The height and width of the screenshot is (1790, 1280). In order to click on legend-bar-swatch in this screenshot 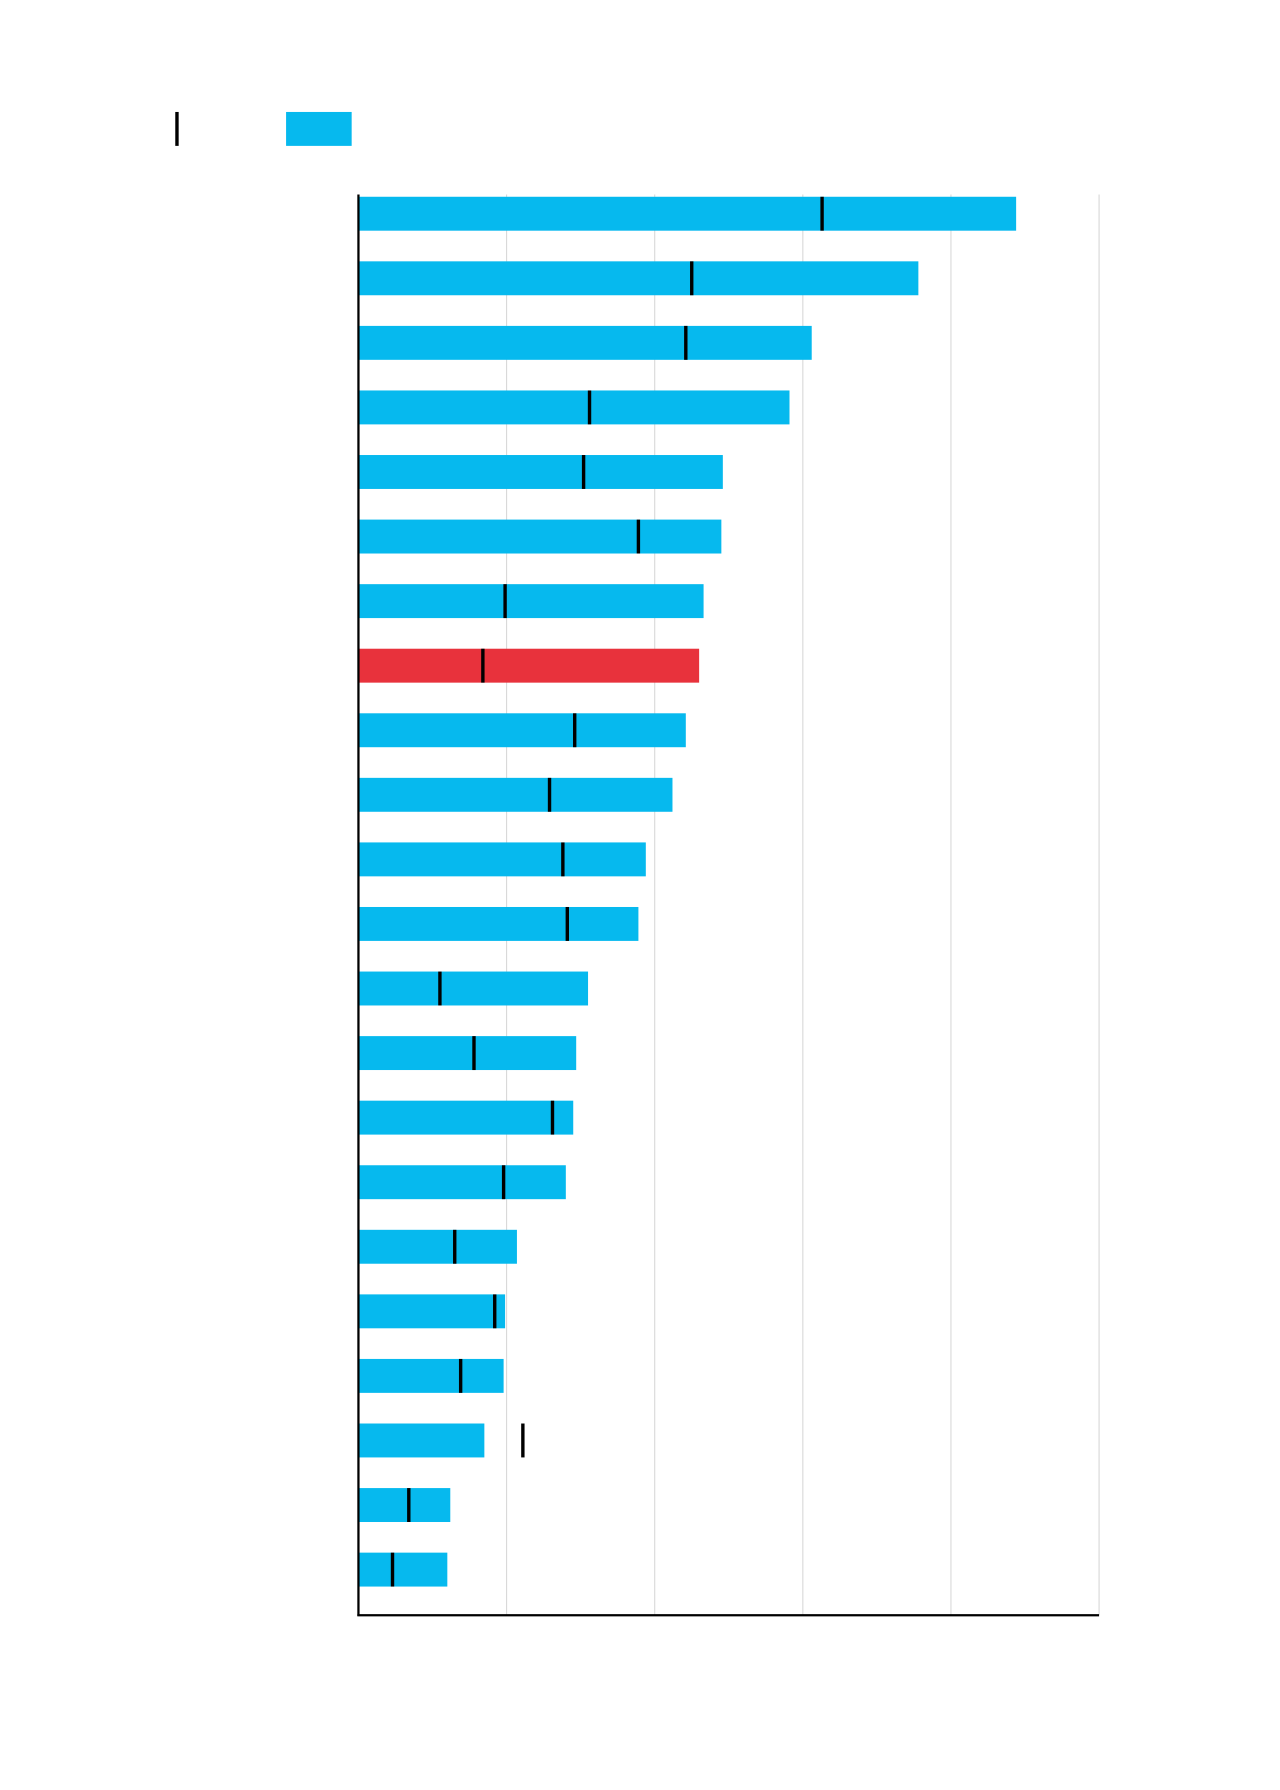, I will do `click(319, 128)`.